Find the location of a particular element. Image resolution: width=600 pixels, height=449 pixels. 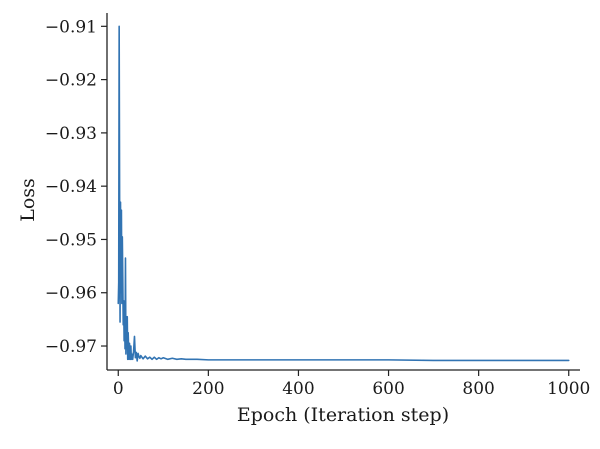

y-tick-label: −0.91 is located at coordinates (71, 27).